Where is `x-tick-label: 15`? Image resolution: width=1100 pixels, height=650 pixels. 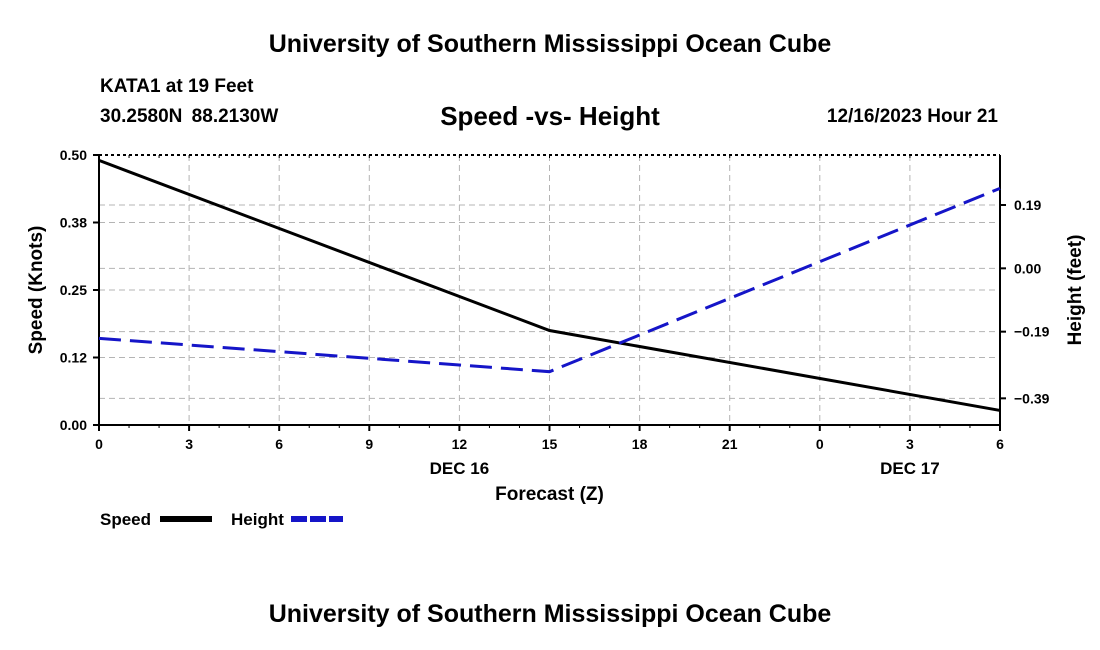 x-tick-label: 15 is located at coordinates (550, 444).